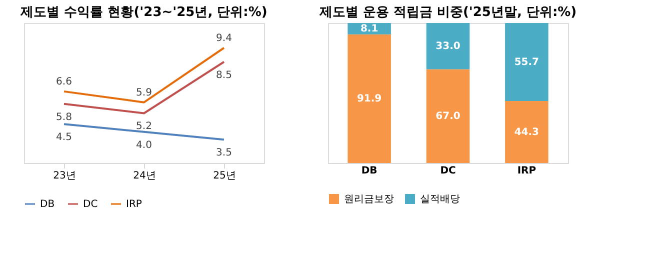 The image size is (672, 272). I want to click on data-label: 55.7, so click(527, 62).